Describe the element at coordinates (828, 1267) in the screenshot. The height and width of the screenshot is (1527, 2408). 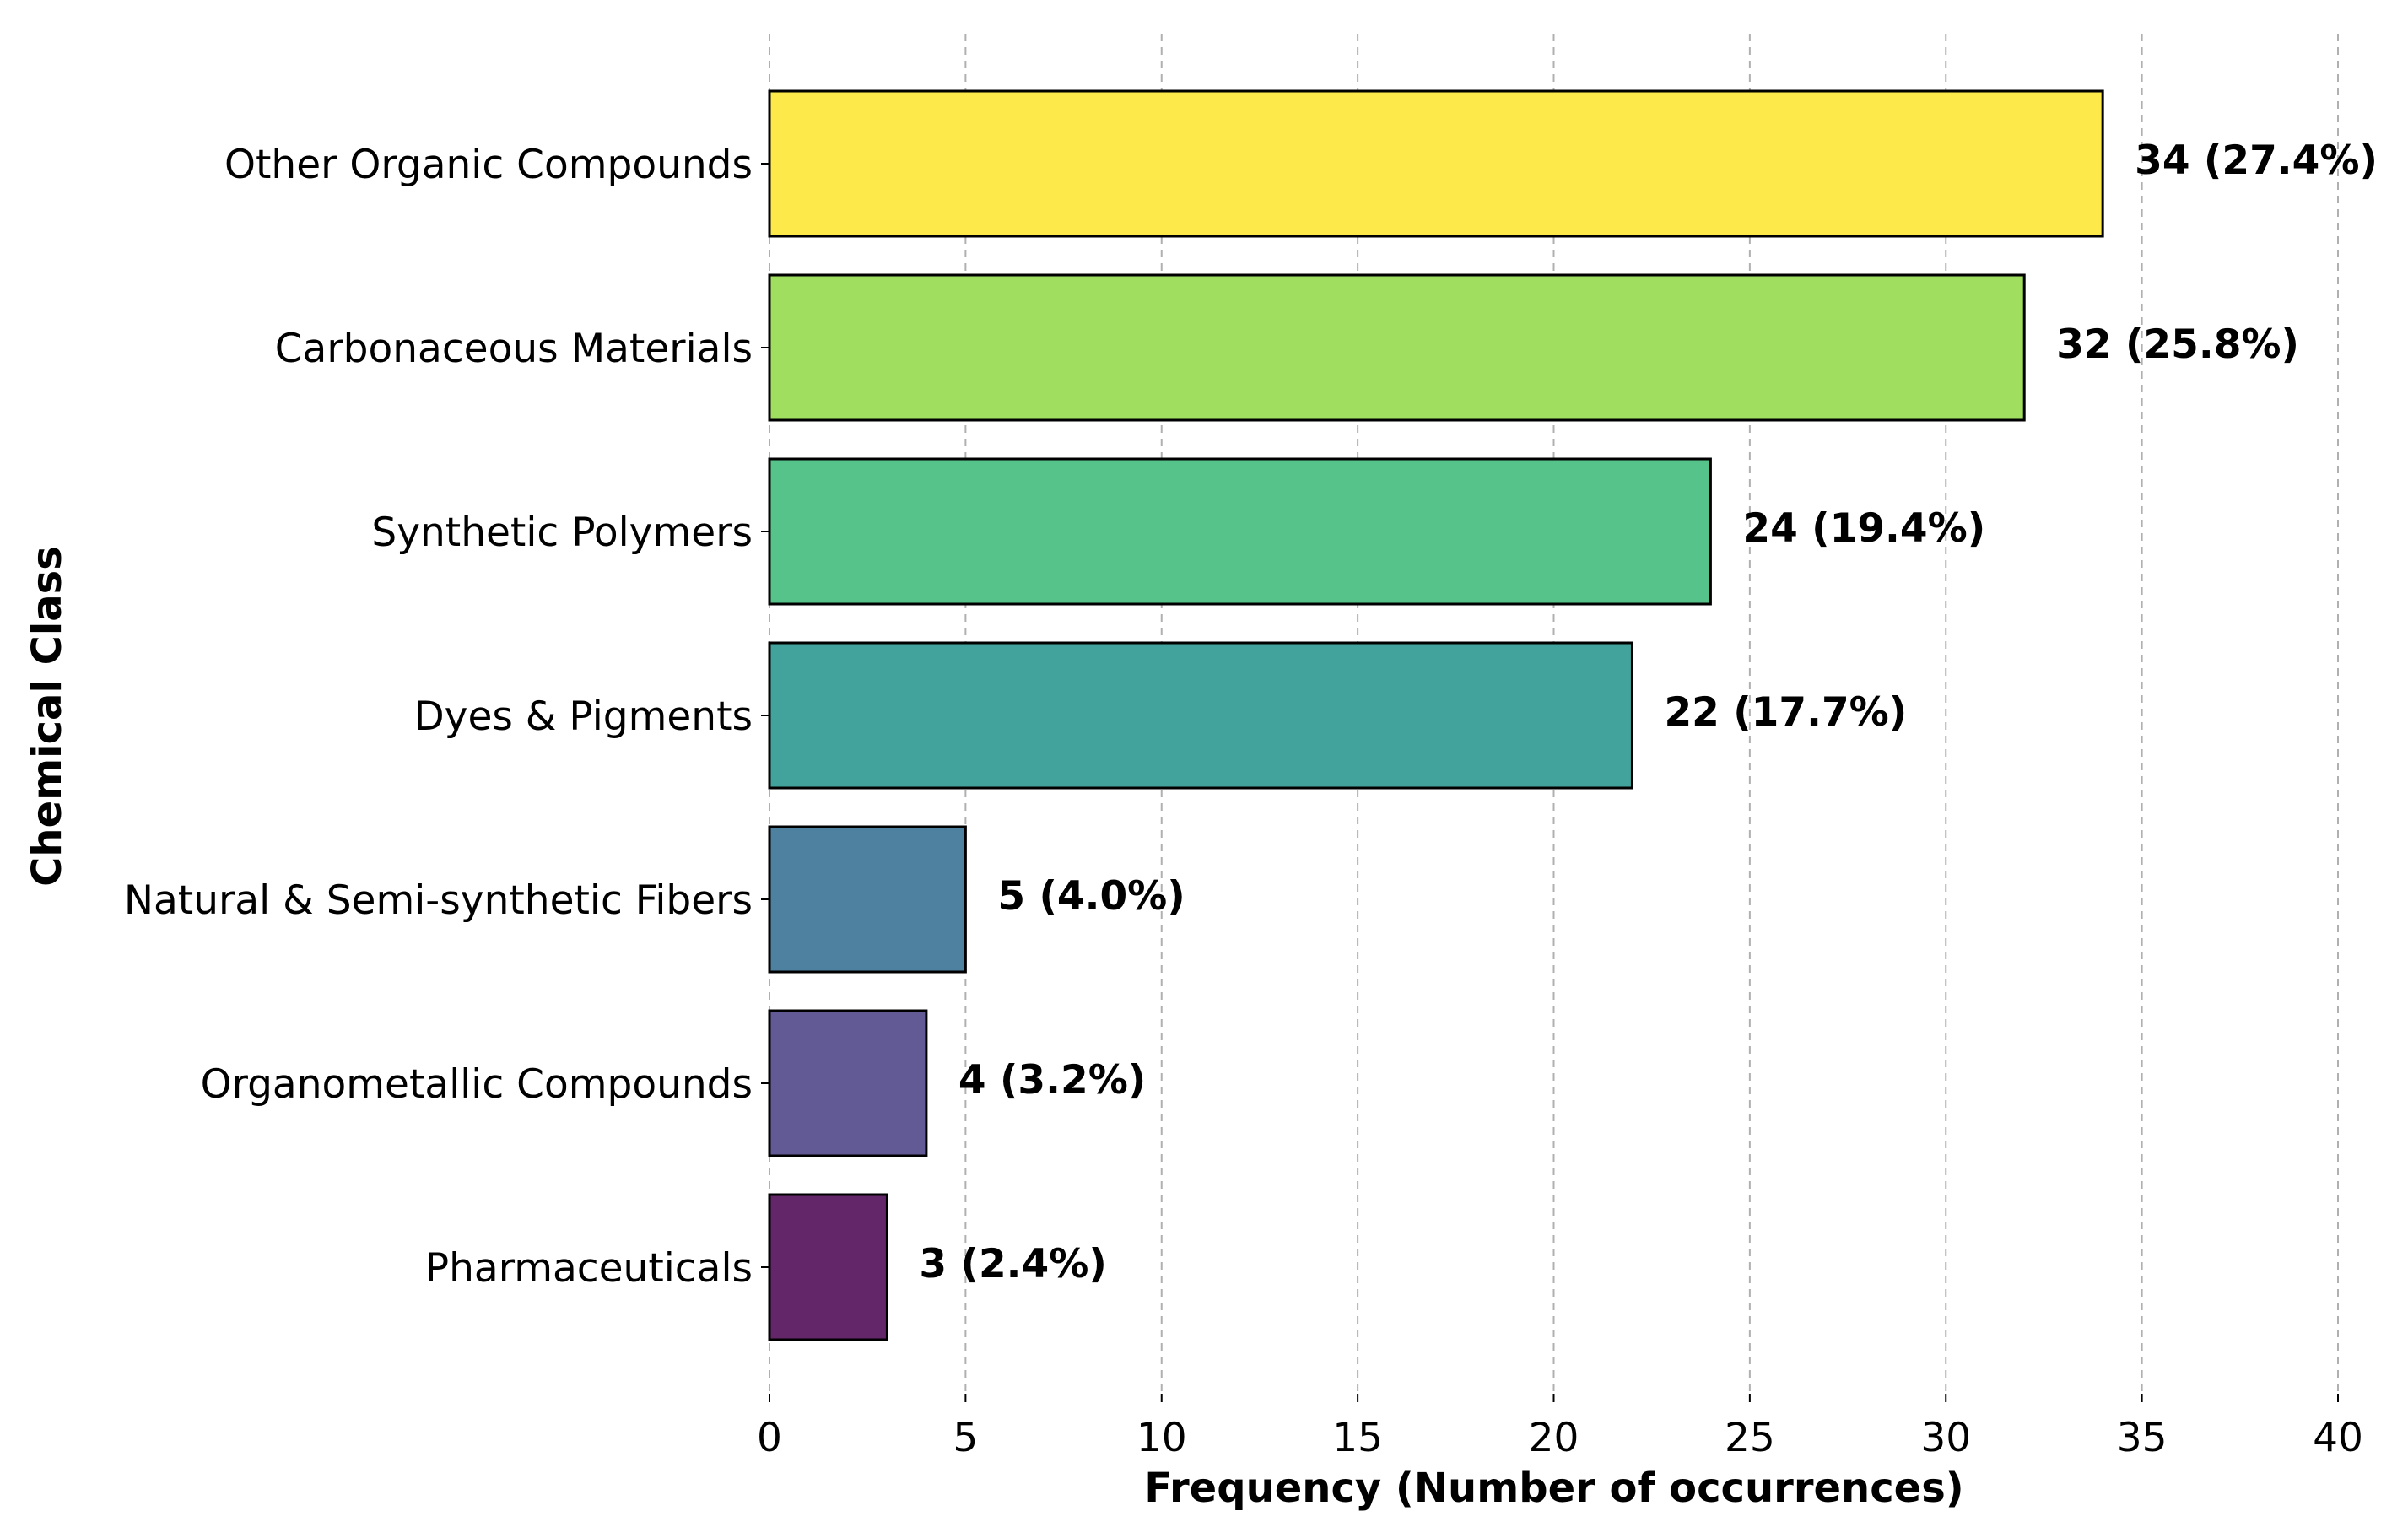
I see `bar-pharmaceuticals` at that location.